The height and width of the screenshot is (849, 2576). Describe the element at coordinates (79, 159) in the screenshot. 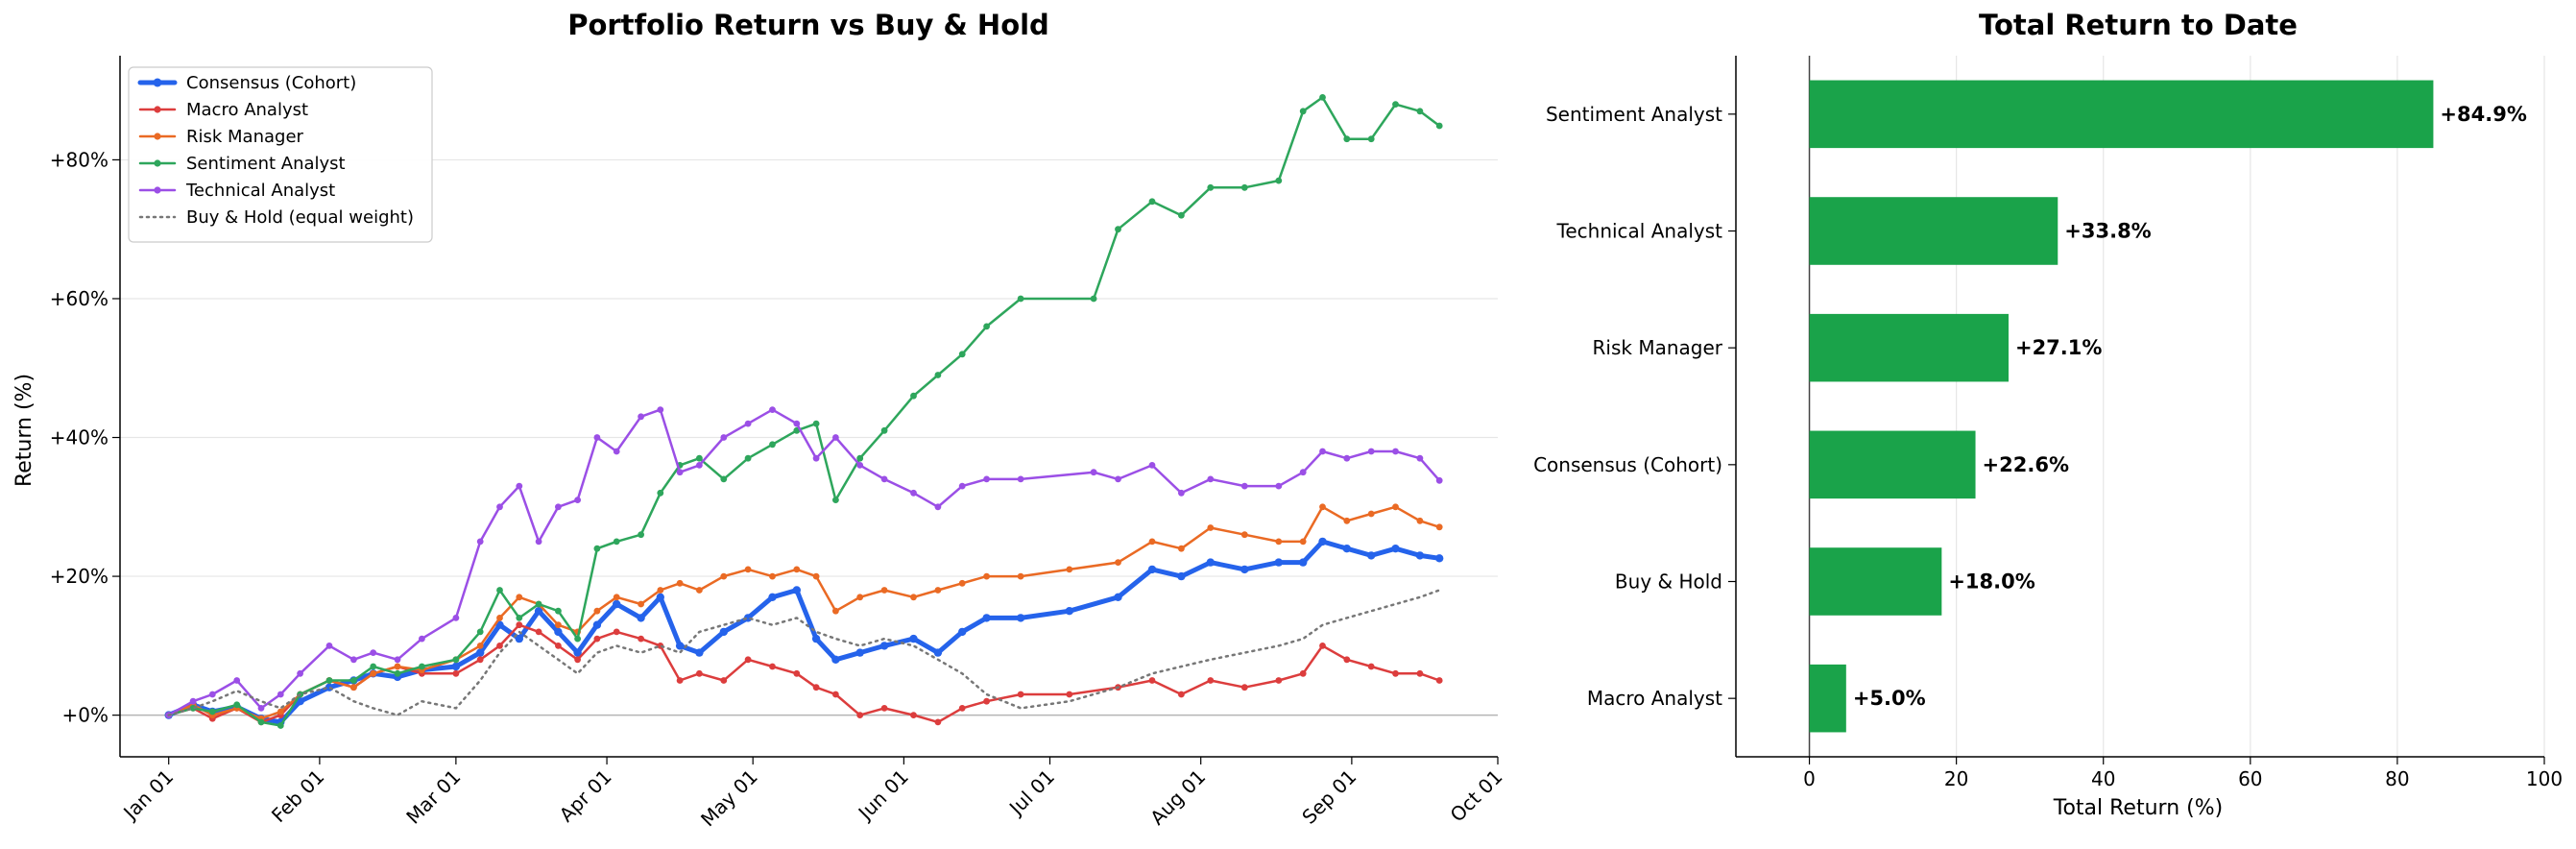

I see `y-tick-label: +80%` at that location.